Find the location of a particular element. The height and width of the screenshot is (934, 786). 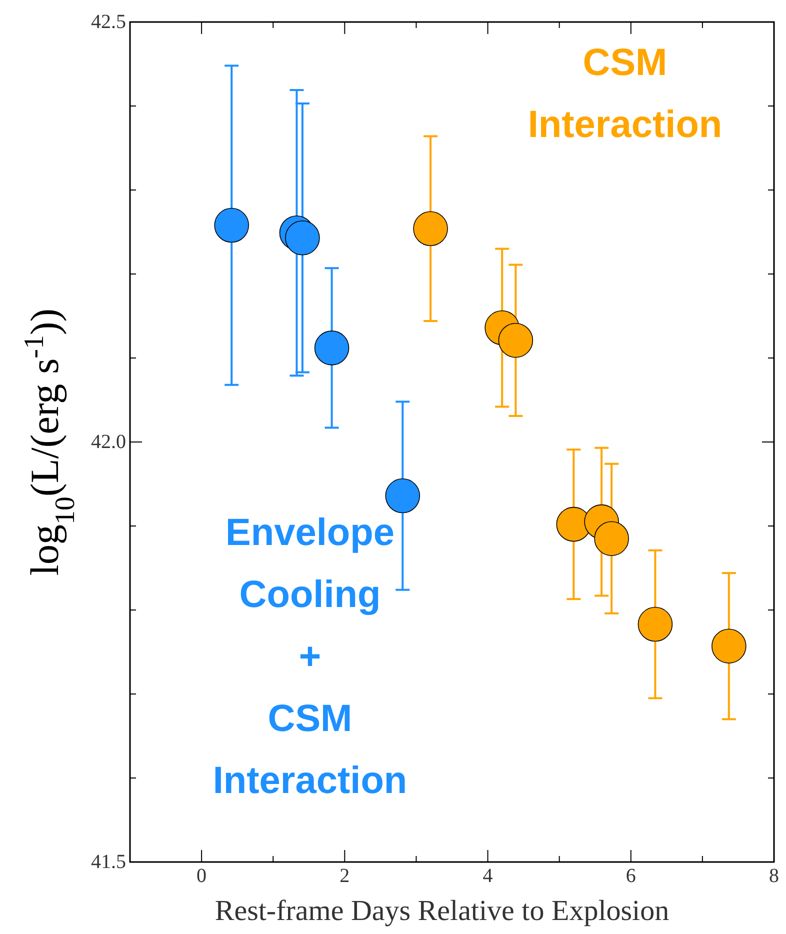

y-tick-label: 42.5 is located at coordinates (108, 22).